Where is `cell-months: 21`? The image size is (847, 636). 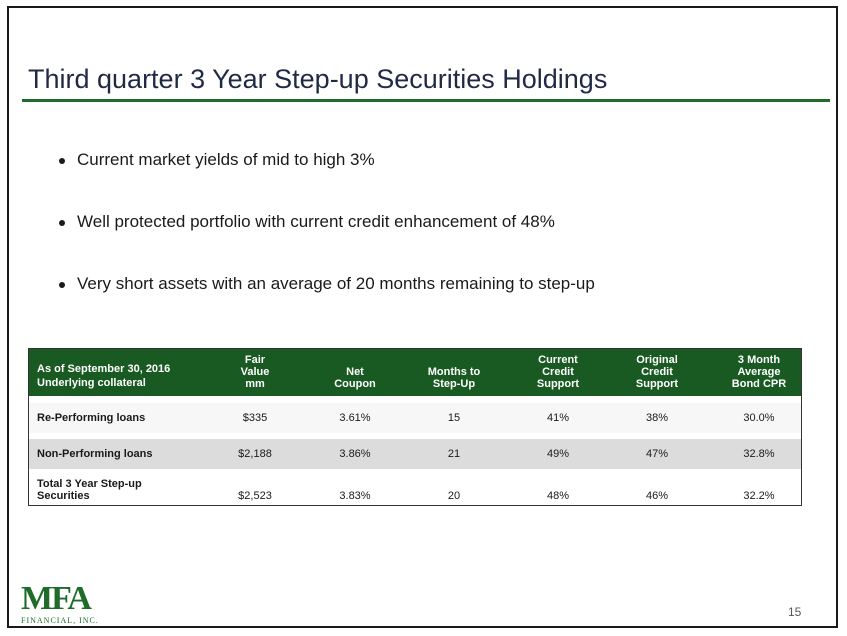 cell-months: 21 is located at coordinates (454, 454).